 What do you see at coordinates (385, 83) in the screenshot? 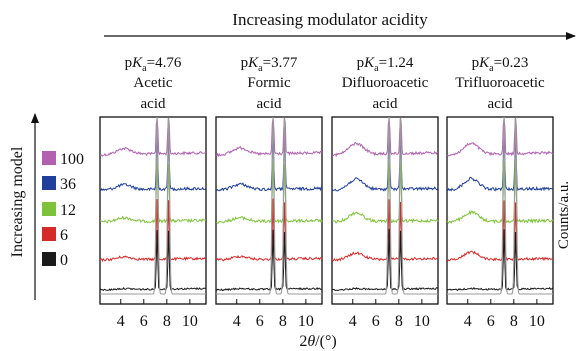
I see `panel-acid-name: Difluoroacetic` at bounding box center [385, 83].